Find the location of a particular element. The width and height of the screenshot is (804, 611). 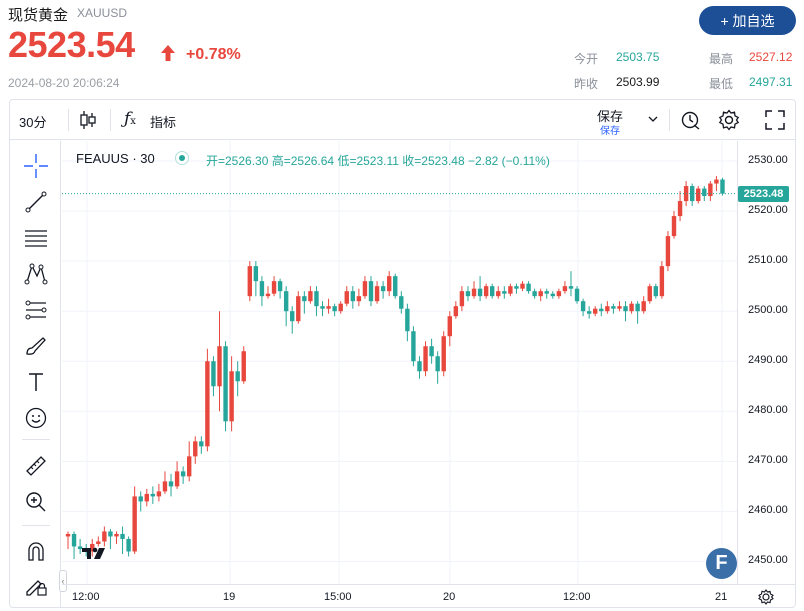

instrument-name: 现货黄金 is located at coordinates (38, 15).